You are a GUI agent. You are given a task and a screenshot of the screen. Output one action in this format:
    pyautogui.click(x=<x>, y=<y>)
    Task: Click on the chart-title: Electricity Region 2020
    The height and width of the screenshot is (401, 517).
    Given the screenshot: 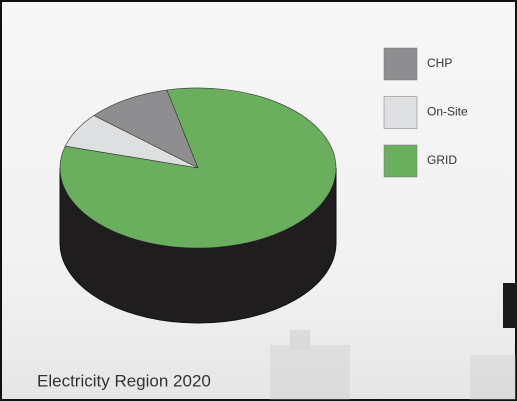 What is the action you would take?
    pyautogui.click(x=124, y=380)
    